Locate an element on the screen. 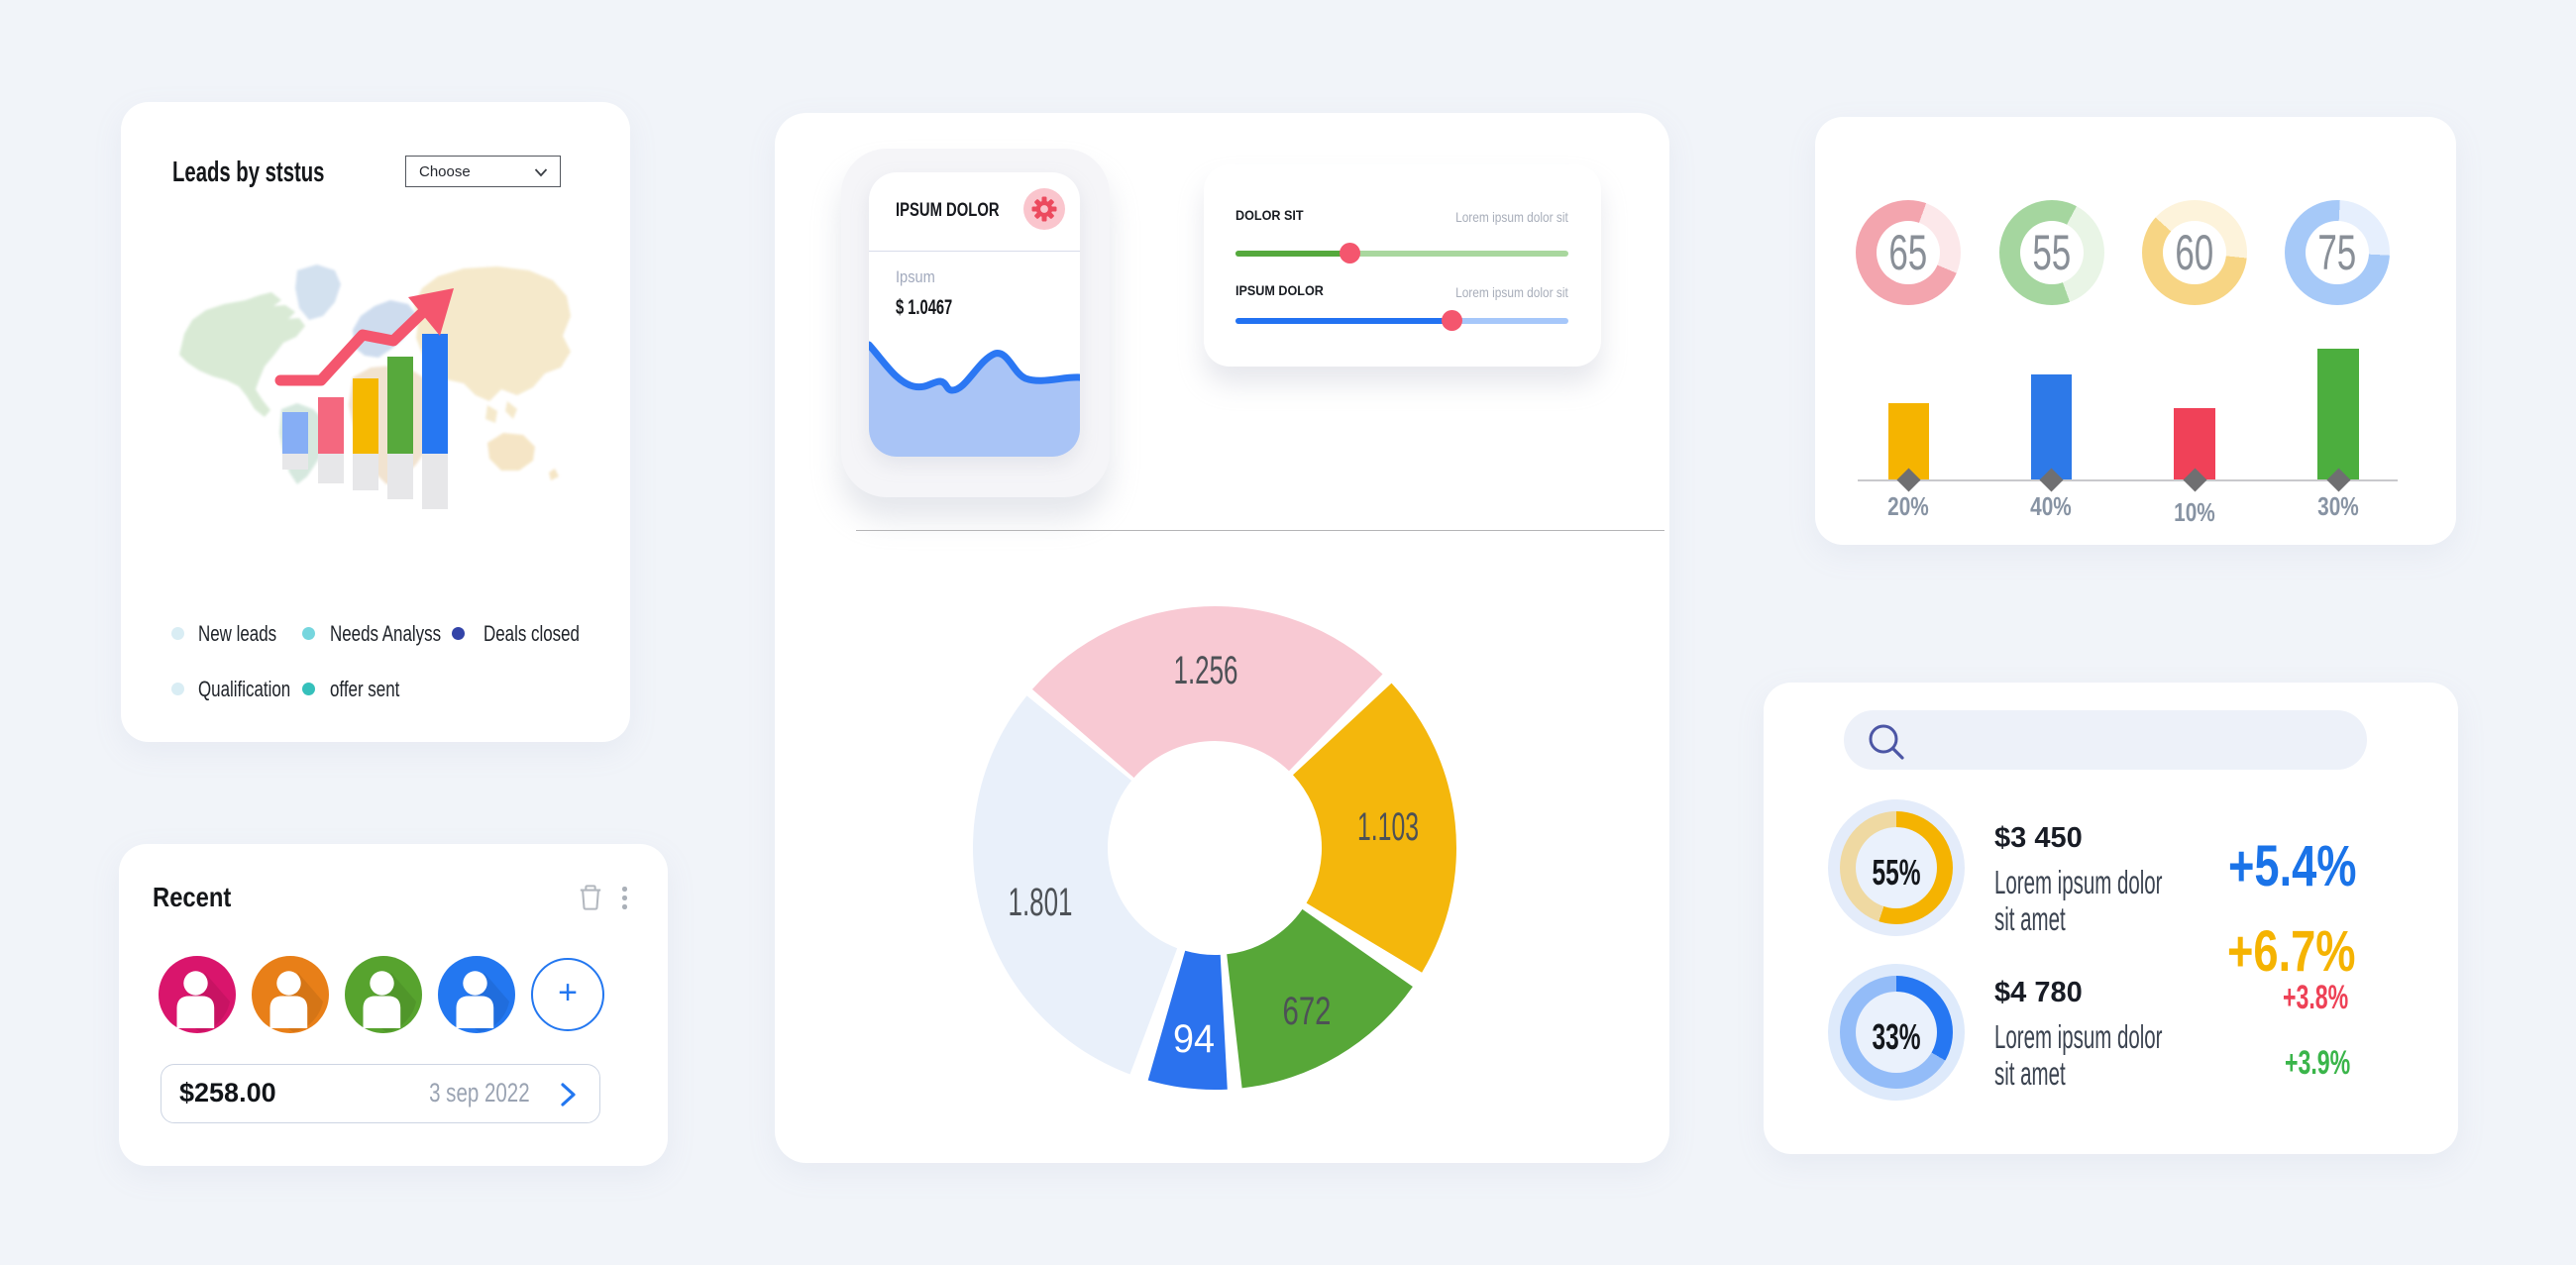 The height and width of the screenshot is (1265, 2576). svg-text: 1.256 is located at coordinates (1206, 670).